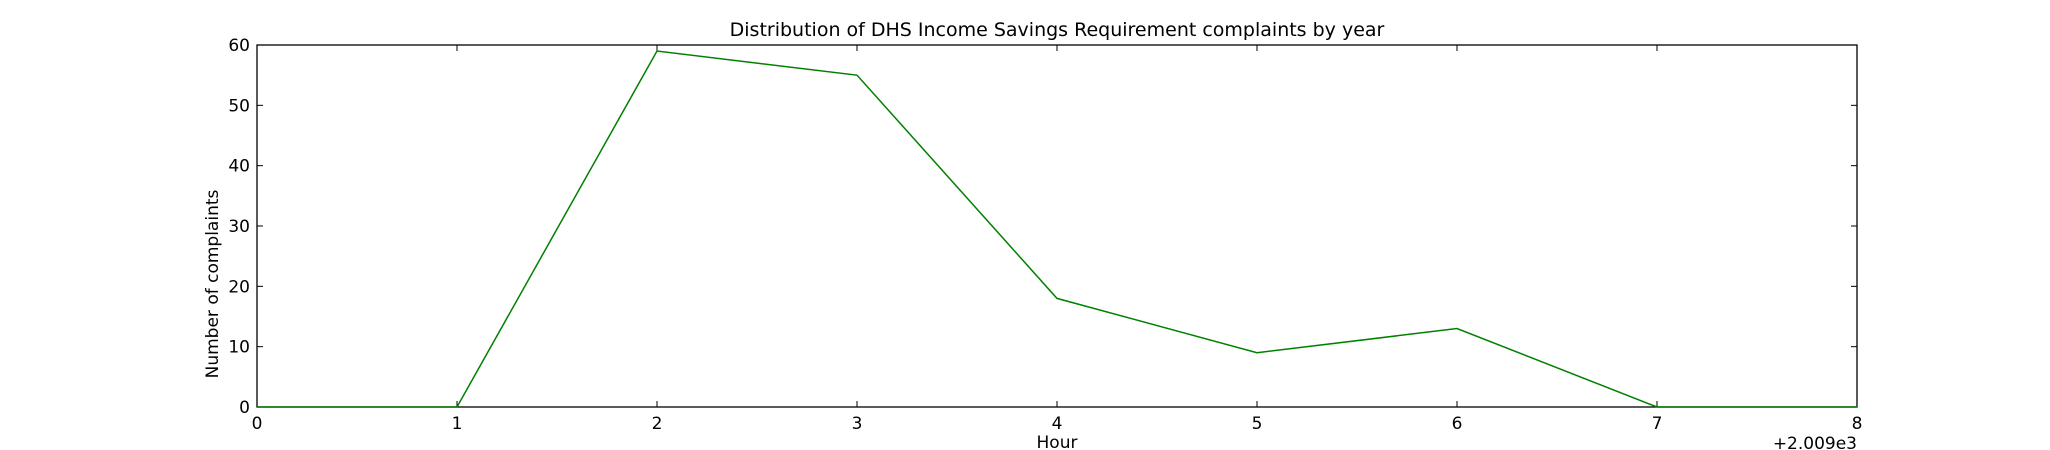  Describe the element at coordinates (1815, 442) in the screenshot. I see `x-axis-offset-label: +2.009e3` at that location.